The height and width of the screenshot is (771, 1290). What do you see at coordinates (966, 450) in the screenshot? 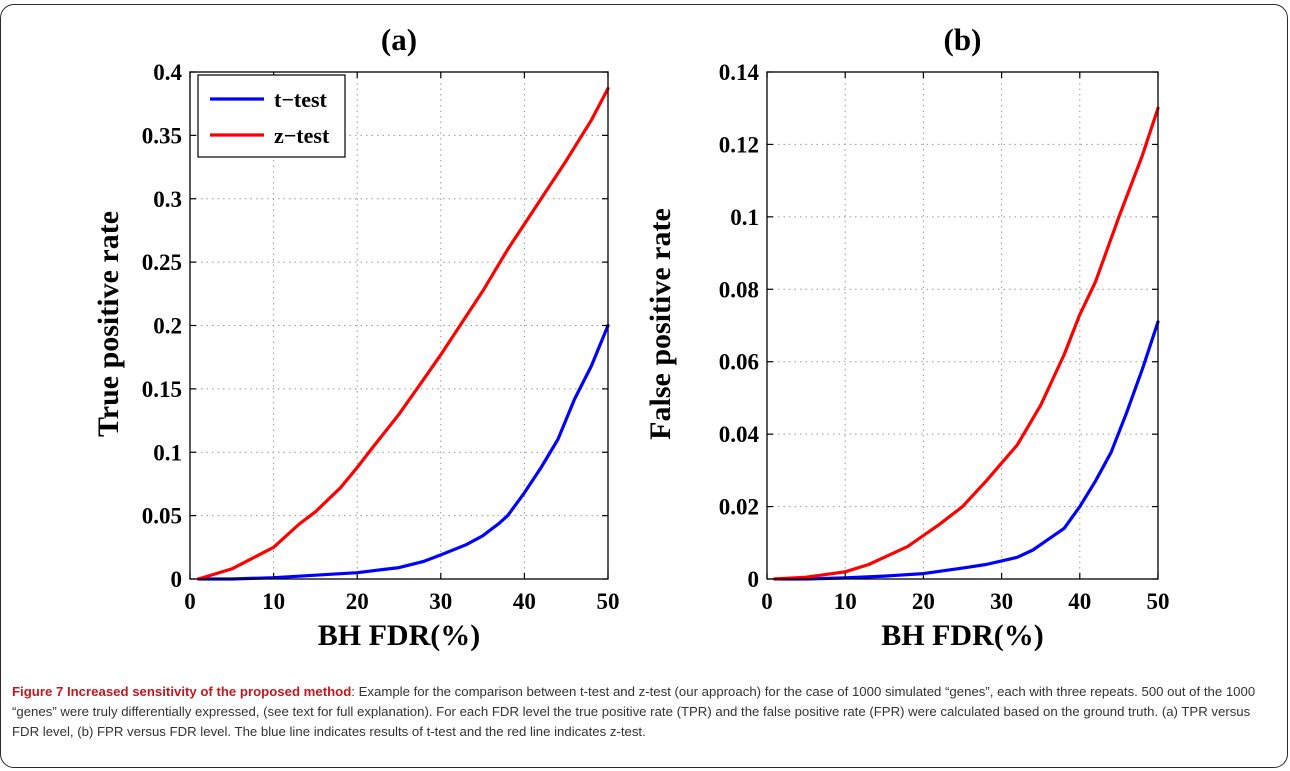
I see `panel-b-t-test-line` at bounding box center [966, 450].